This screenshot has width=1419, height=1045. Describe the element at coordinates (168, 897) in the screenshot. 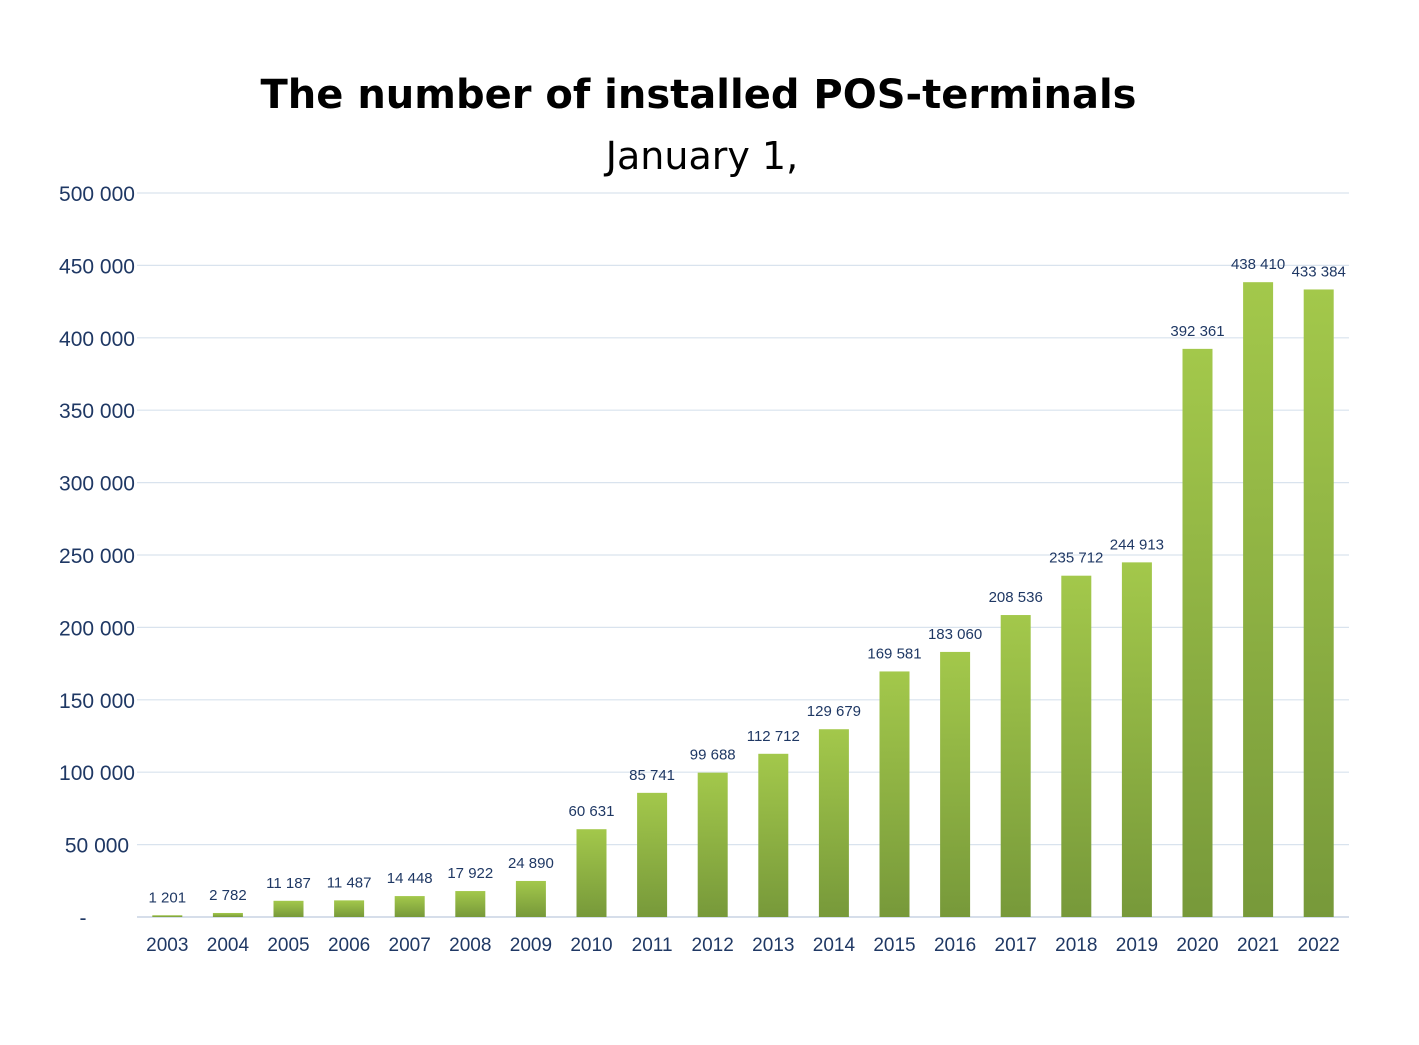

I see `data-label: 1 201` at that location.